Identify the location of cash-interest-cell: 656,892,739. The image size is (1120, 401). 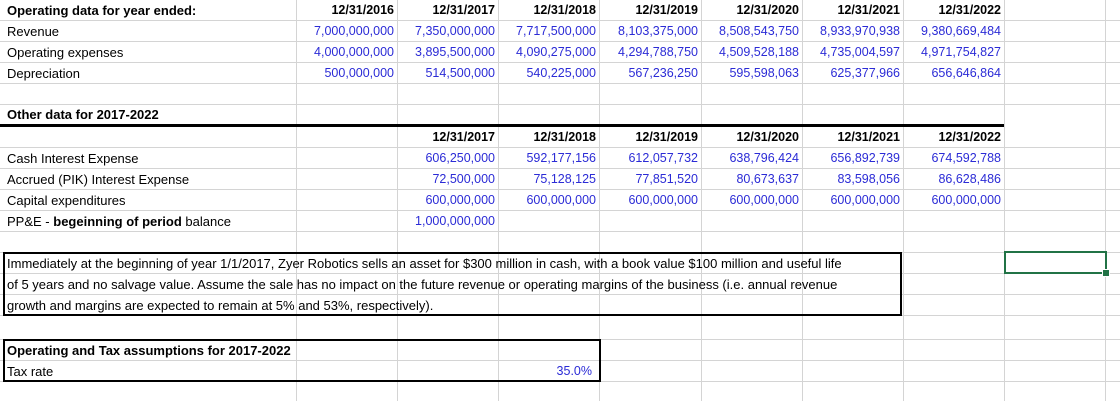
(865, 158).